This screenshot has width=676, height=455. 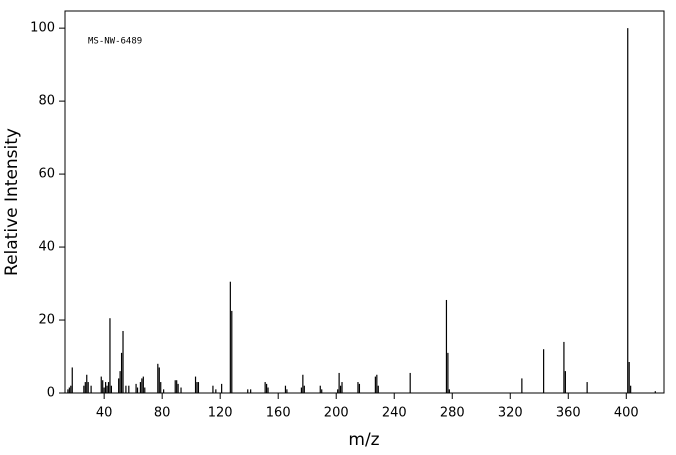 What do you see at coordinates (162, 413) in the screenshot?
I see `x-tick-label: 80` at bounding box center [162, 413].